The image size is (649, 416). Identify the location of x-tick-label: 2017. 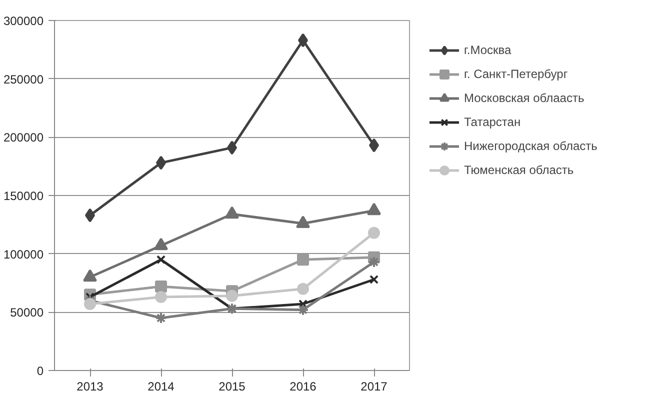
(374, 387).